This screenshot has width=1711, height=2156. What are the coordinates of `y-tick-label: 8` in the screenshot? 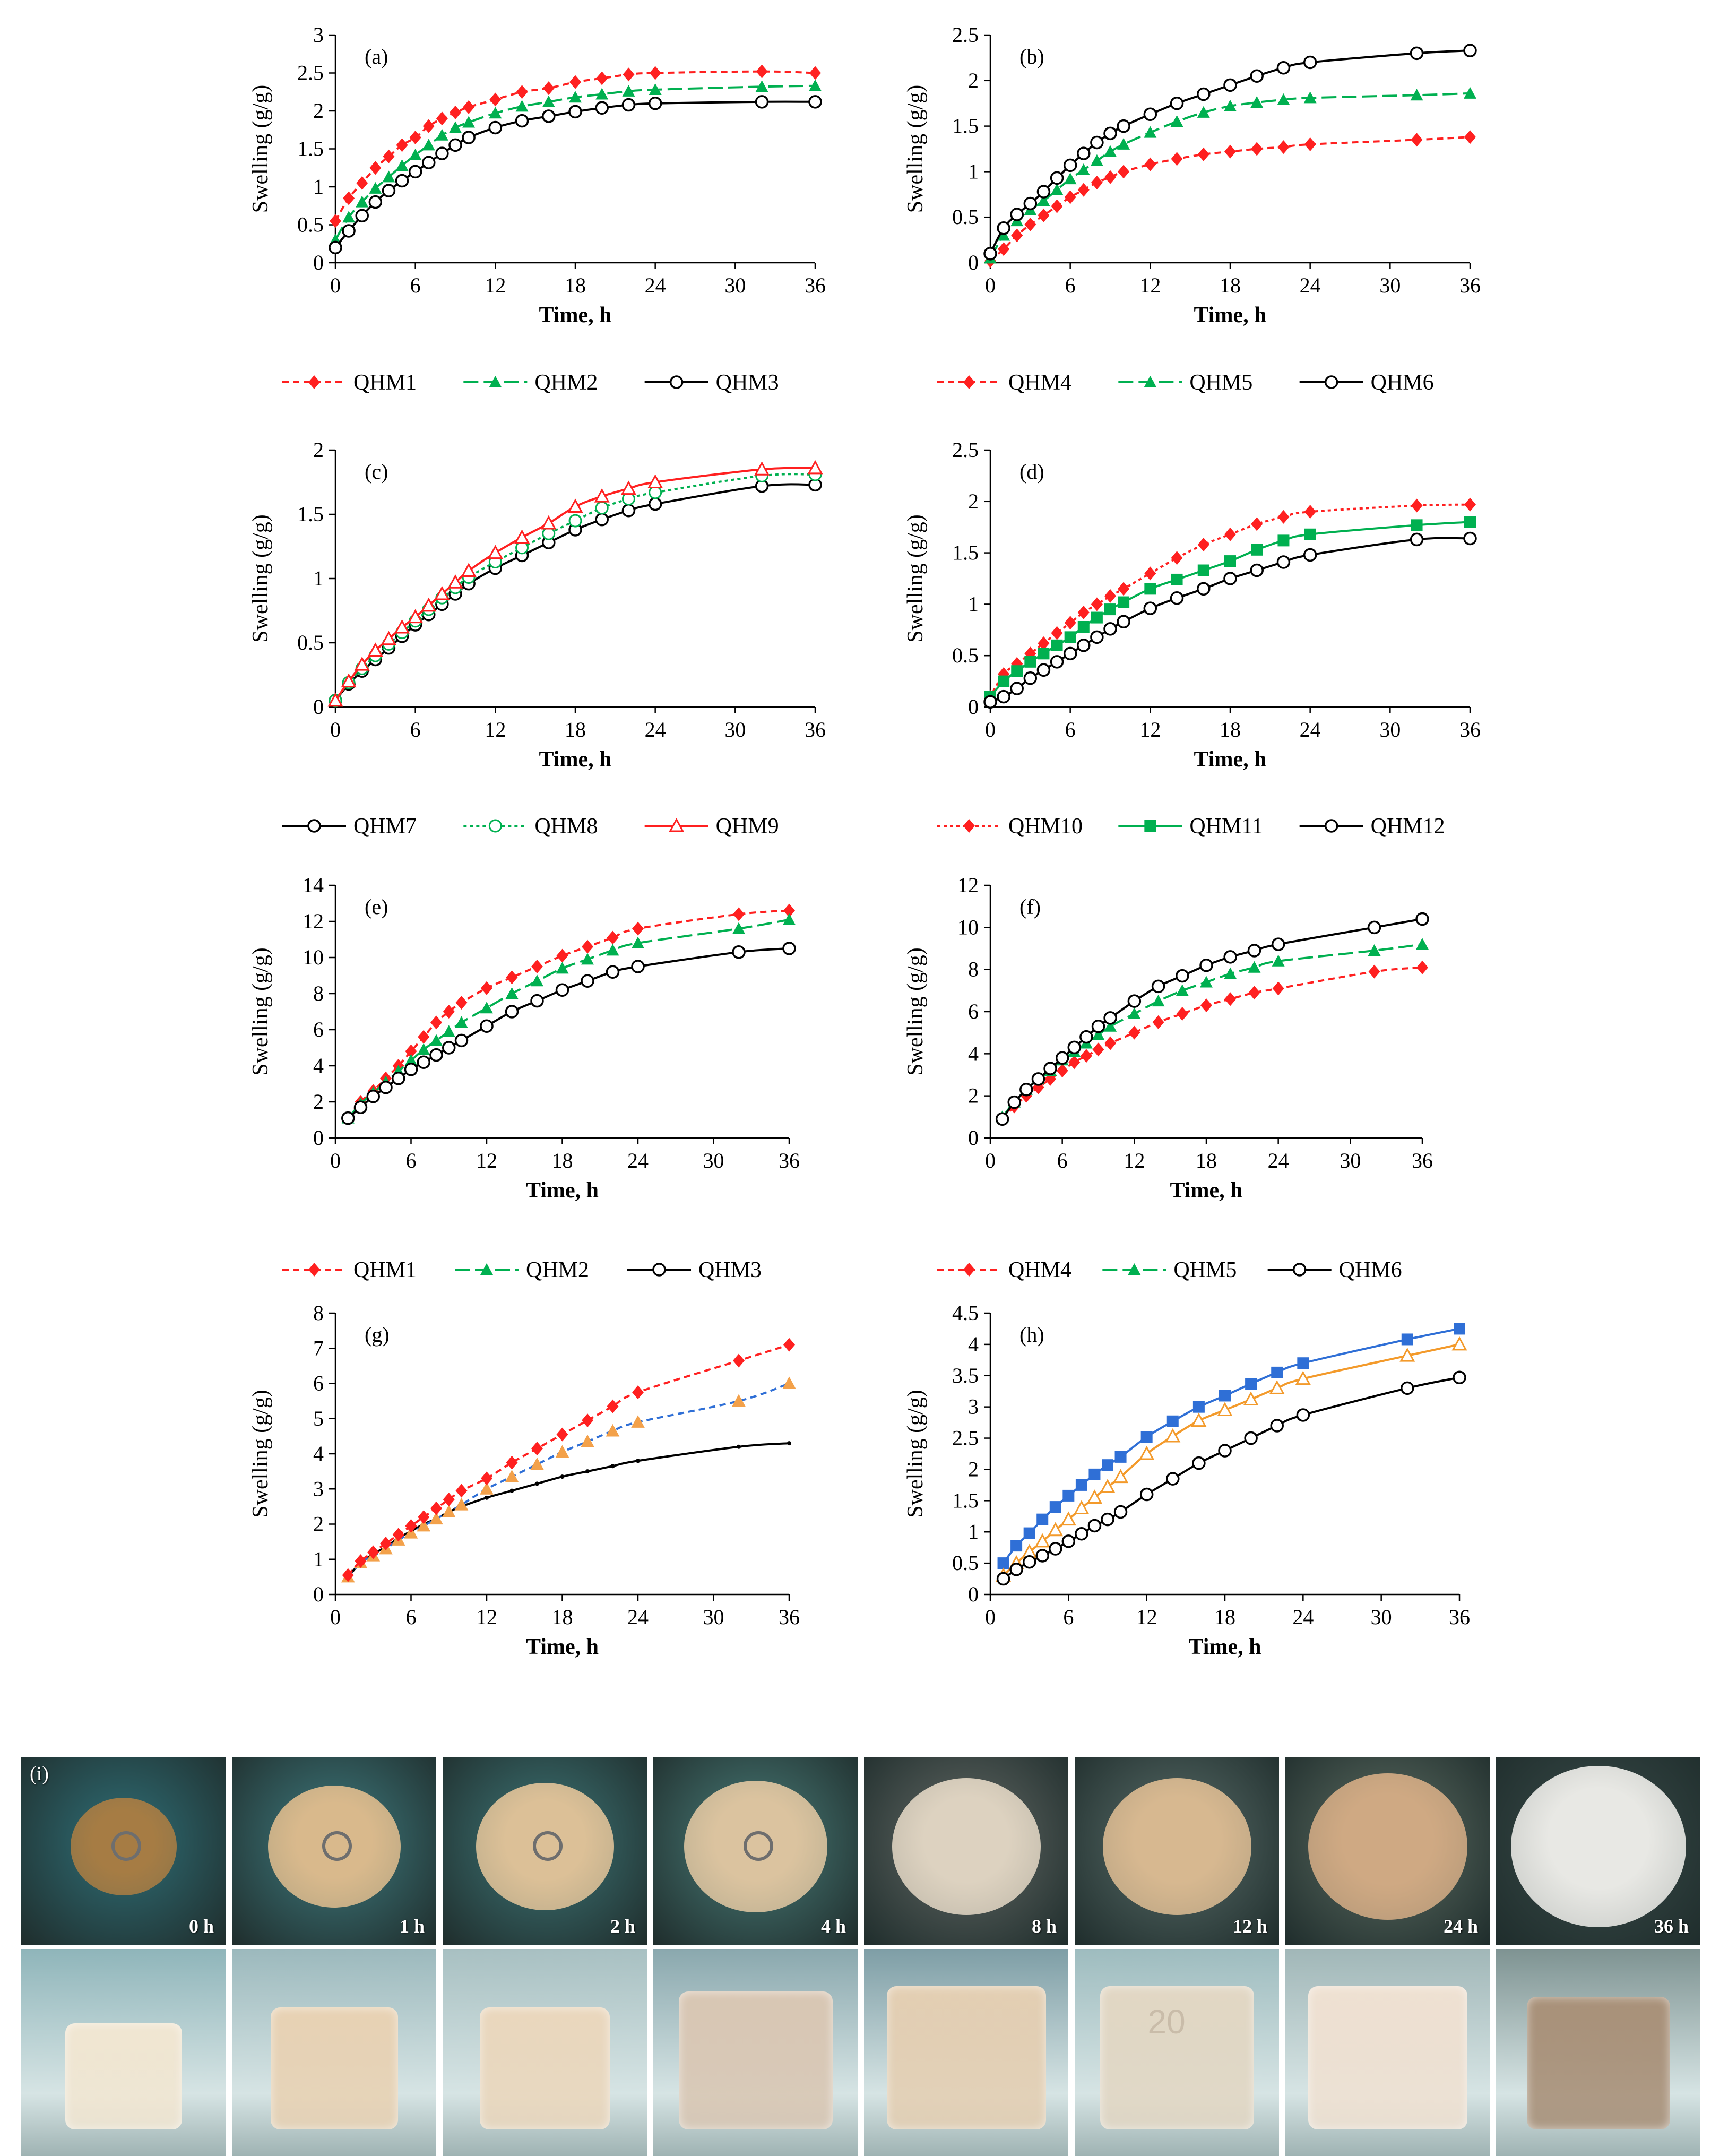 It's located at (318, 1313).